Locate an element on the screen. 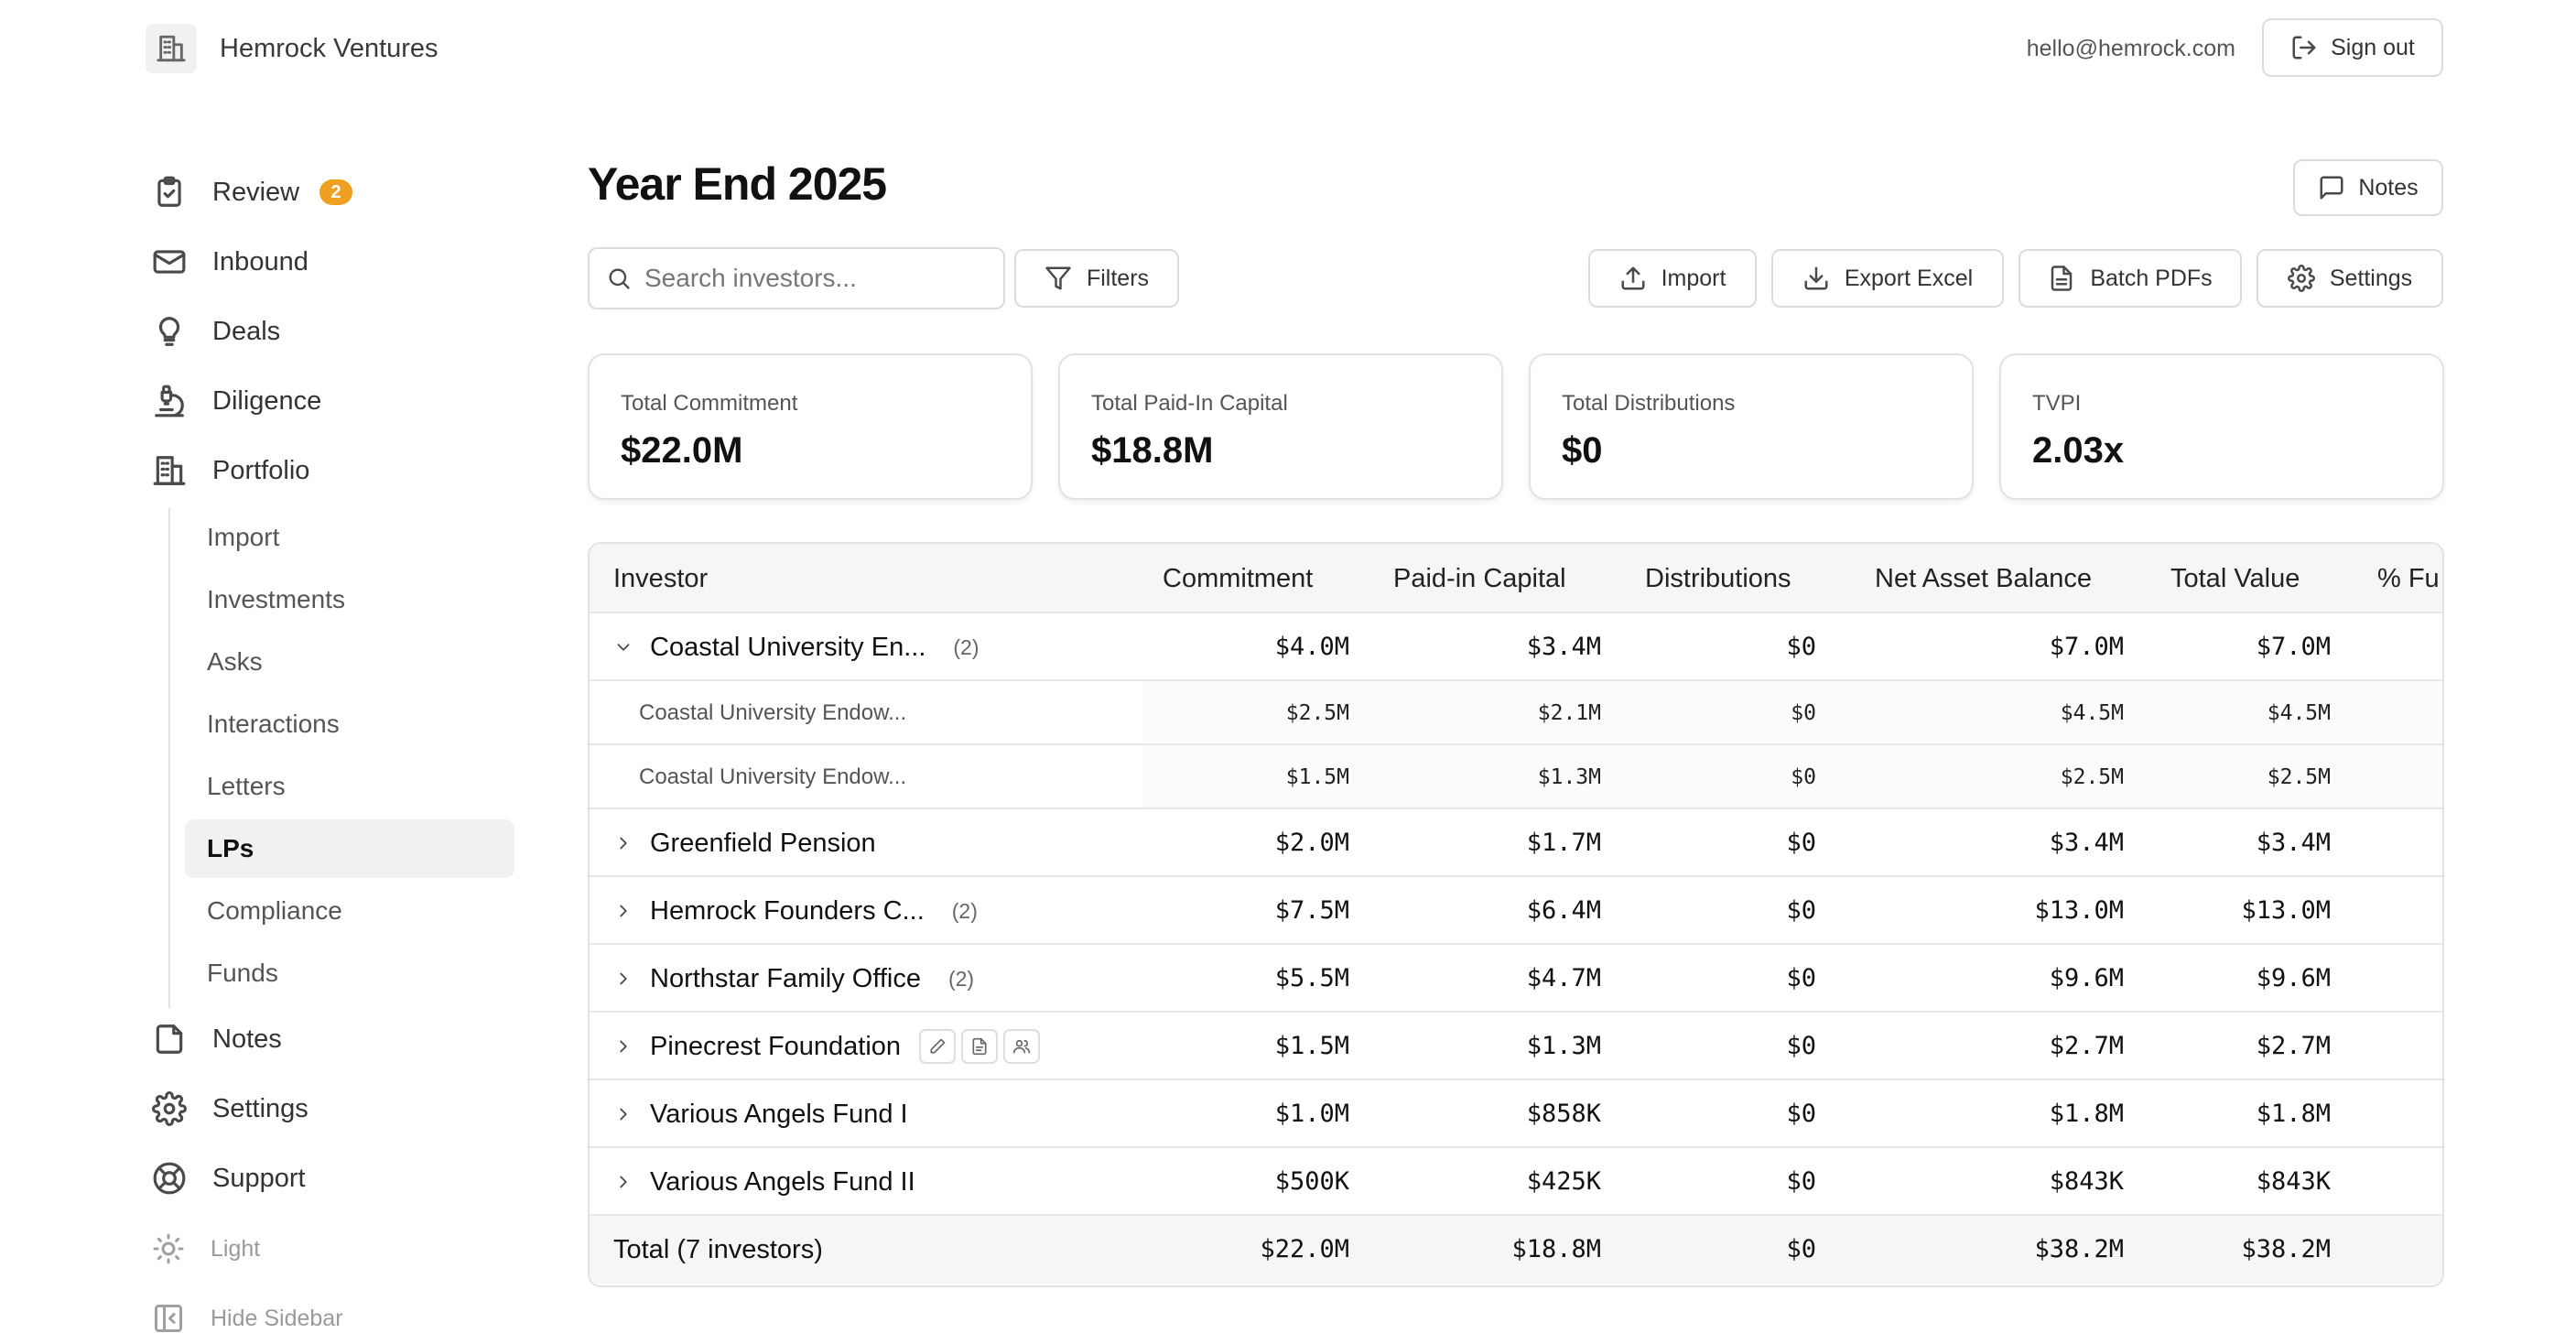  column-header-percent-funded: % Fu is located at coordinates (2409, 578).